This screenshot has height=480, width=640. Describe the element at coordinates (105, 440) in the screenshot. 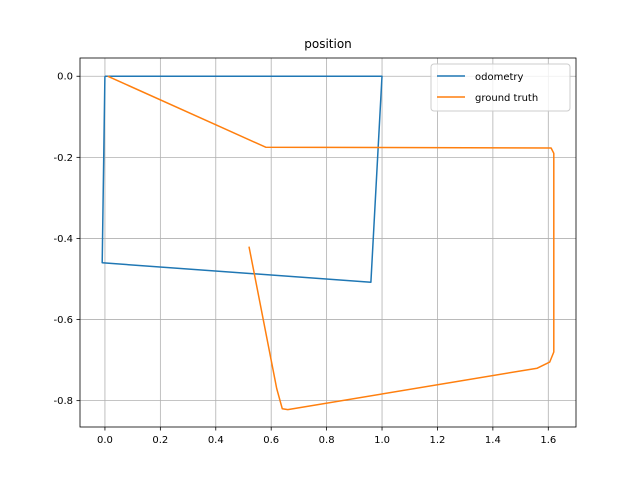

I see `x-tick-label: 0.0` at that location.